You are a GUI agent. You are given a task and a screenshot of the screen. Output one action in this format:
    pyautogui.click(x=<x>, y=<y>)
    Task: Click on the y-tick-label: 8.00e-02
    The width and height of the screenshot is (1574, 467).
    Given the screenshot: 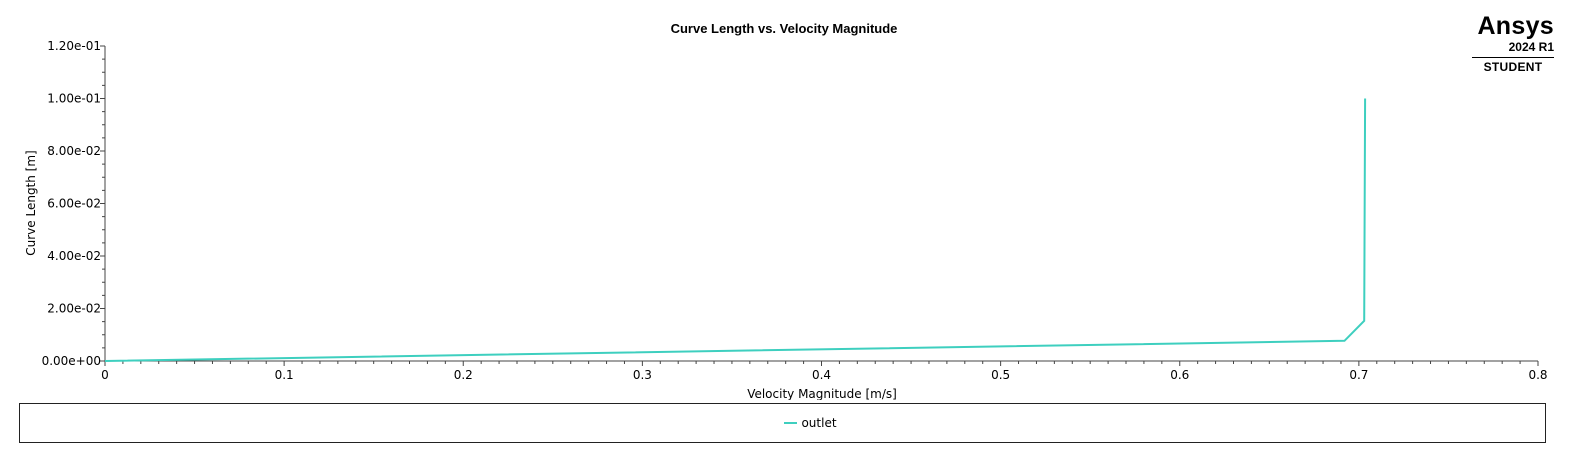 What is the action you would take?
    pyautogui.click(x=74, y=151)
    